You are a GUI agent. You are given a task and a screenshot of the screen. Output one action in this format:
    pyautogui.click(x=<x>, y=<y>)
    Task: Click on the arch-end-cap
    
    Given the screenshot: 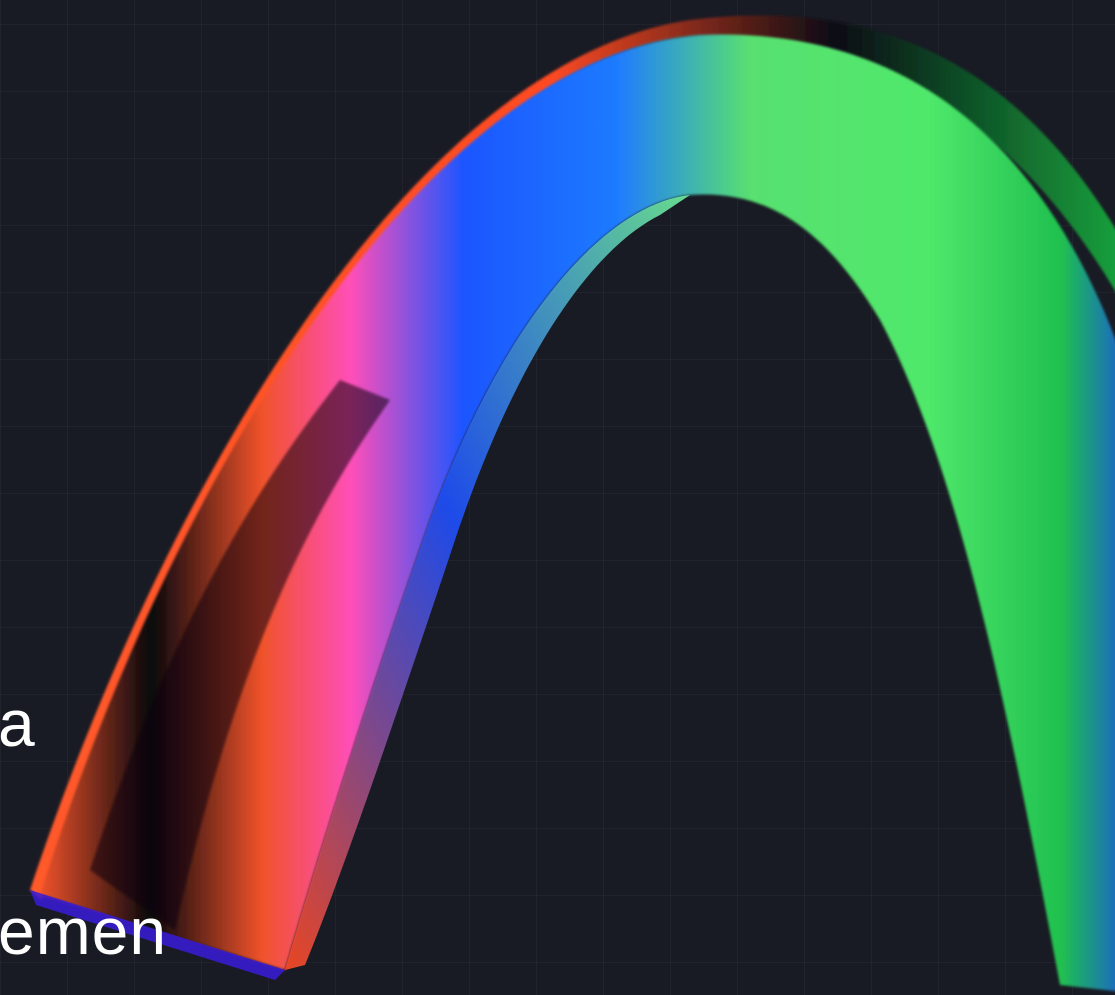 What is the action you would take?
    pyautogui.click(x=157, y=935)
    